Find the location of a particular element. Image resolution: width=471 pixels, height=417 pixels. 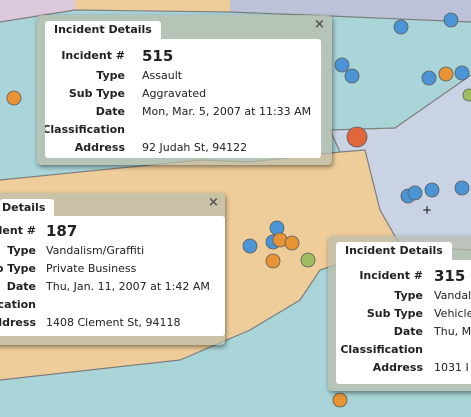

date-row: Date Mon, Mar. 5, 2007 at 11:33 AM is located at coordinates (183, 112).